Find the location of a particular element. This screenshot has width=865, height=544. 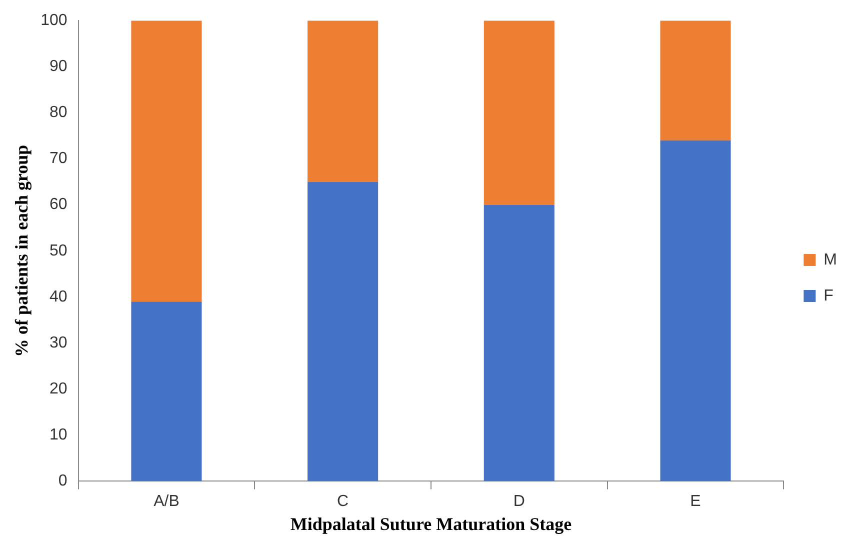

x-tick-label: D is located at coordinates (519, 501).